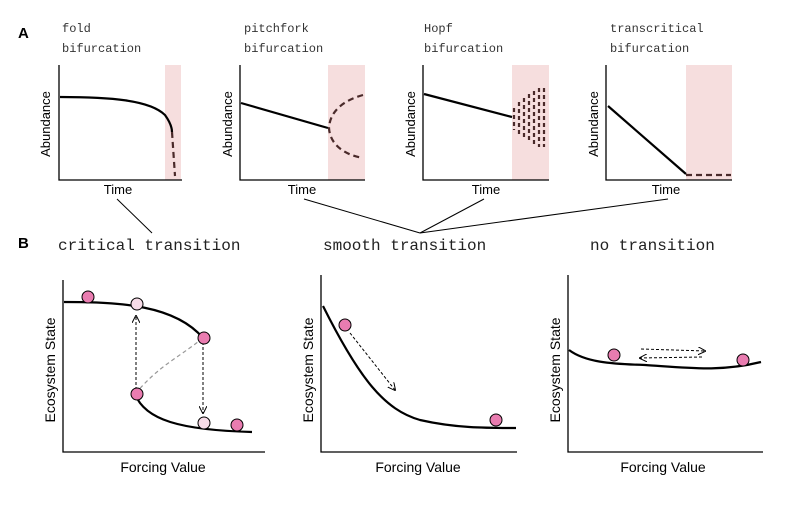  I want to click on smooth-transition-plot: Forcing Value Ecosystem State, so click(408, 375).